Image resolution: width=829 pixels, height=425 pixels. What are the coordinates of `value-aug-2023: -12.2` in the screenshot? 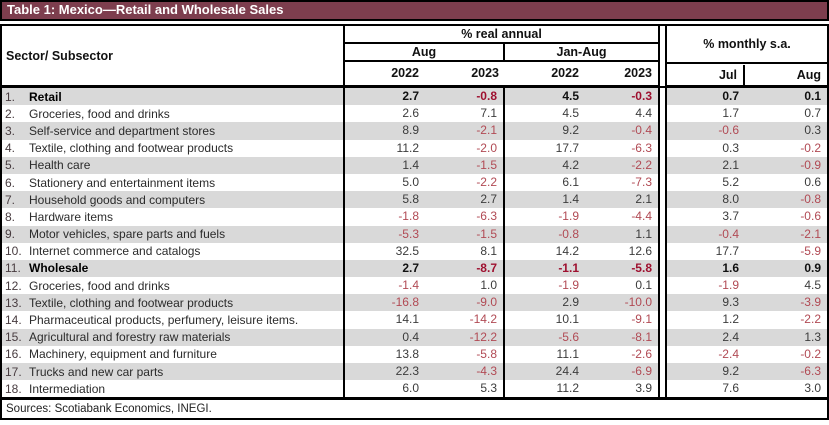 It's located at (465, 337).